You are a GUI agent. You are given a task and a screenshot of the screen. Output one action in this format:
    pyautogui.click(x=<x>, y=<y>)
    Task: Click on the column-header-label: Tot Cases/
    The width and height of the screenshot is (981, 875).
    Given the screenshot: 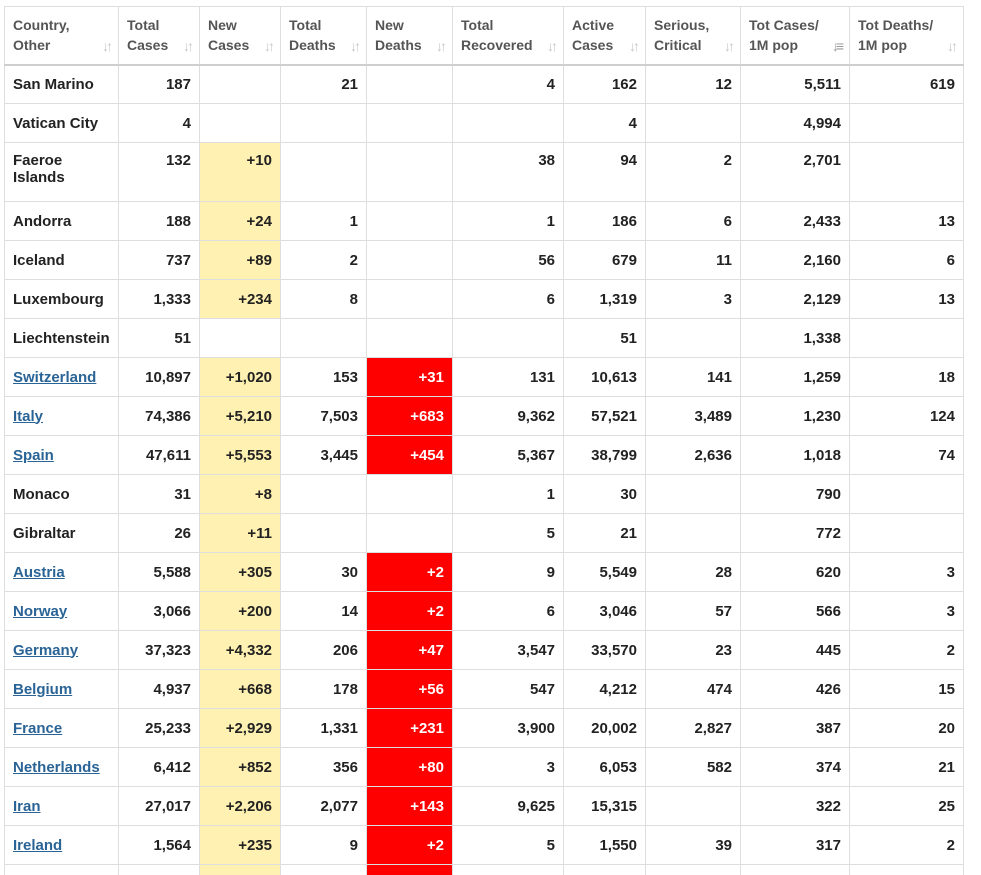 What is the action you would take?
    pyautogui.click(x=784, y=25)
    